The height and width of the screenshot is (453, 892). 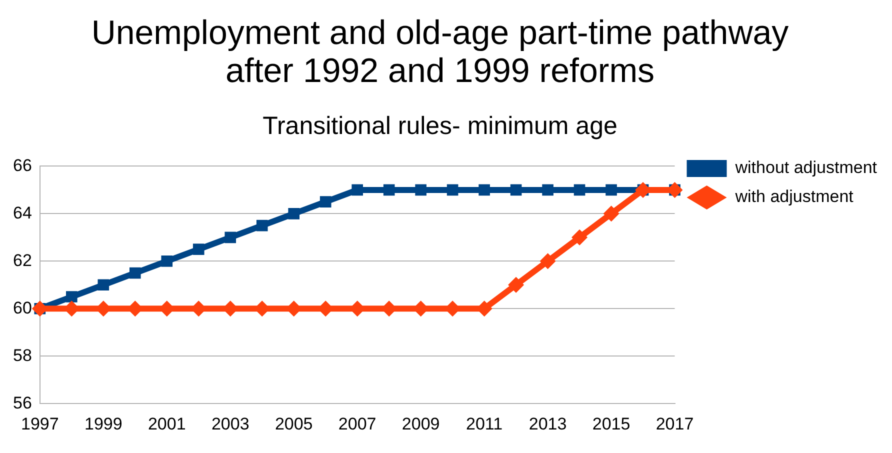 What do you see at coordinates (440, 126) in the screenshot?
I see `chart-subtitle: Transitional rules- minimum age` at bounding box center [440, 126].